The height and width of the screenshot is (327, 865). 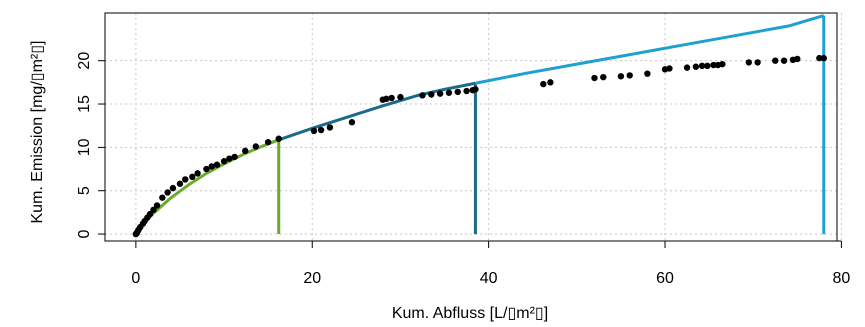 What do you see at coordinates (665, 278) in the screenshot?
I see `x-tick-label: 60` at bounding box center [665, 278].